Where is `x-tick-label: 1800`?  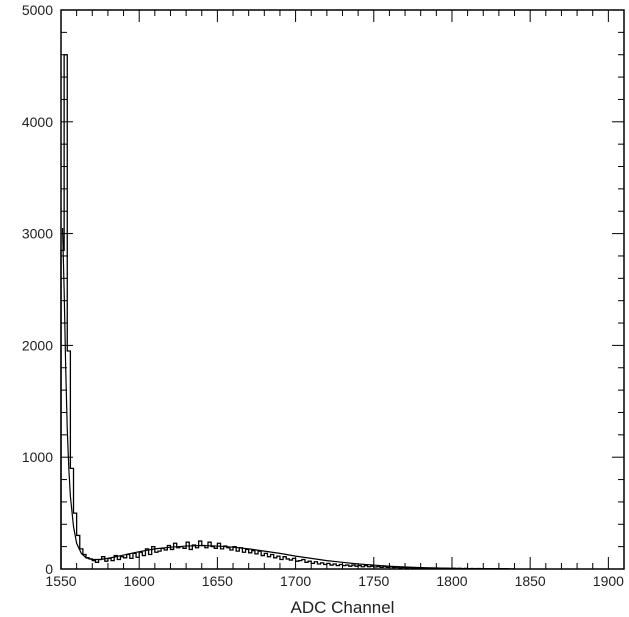
x-tick-label: 1800 is located at coordinates (451, 581).